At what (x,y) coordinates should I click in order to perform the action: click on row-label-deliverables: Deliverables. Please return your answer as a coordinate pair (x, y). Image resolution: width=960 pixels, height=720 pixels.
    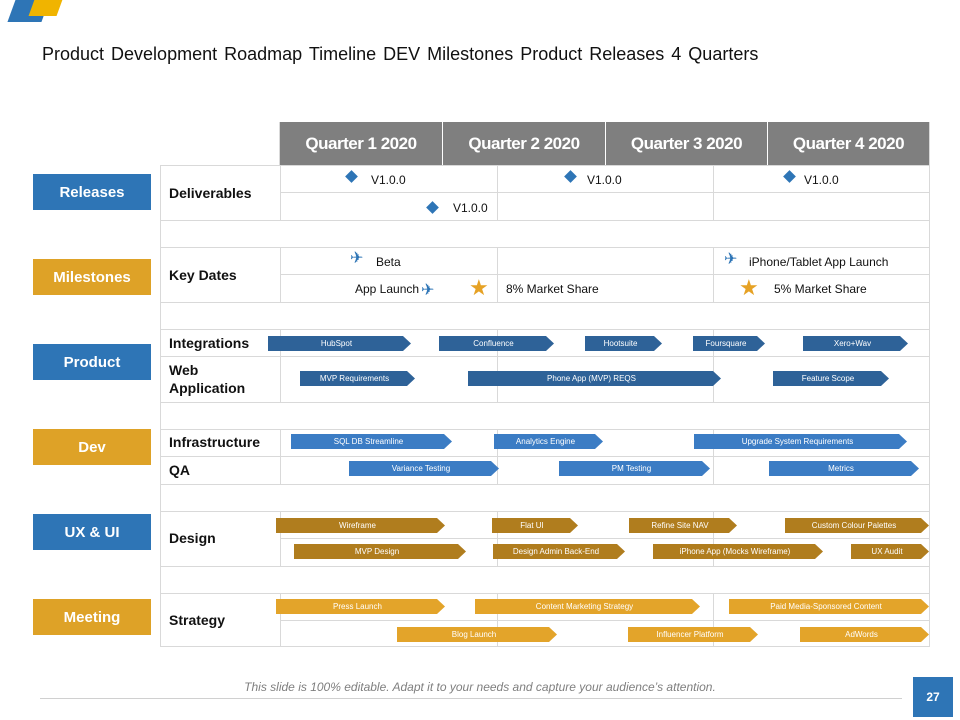
    Looking at the image, I should click on (210, 193).